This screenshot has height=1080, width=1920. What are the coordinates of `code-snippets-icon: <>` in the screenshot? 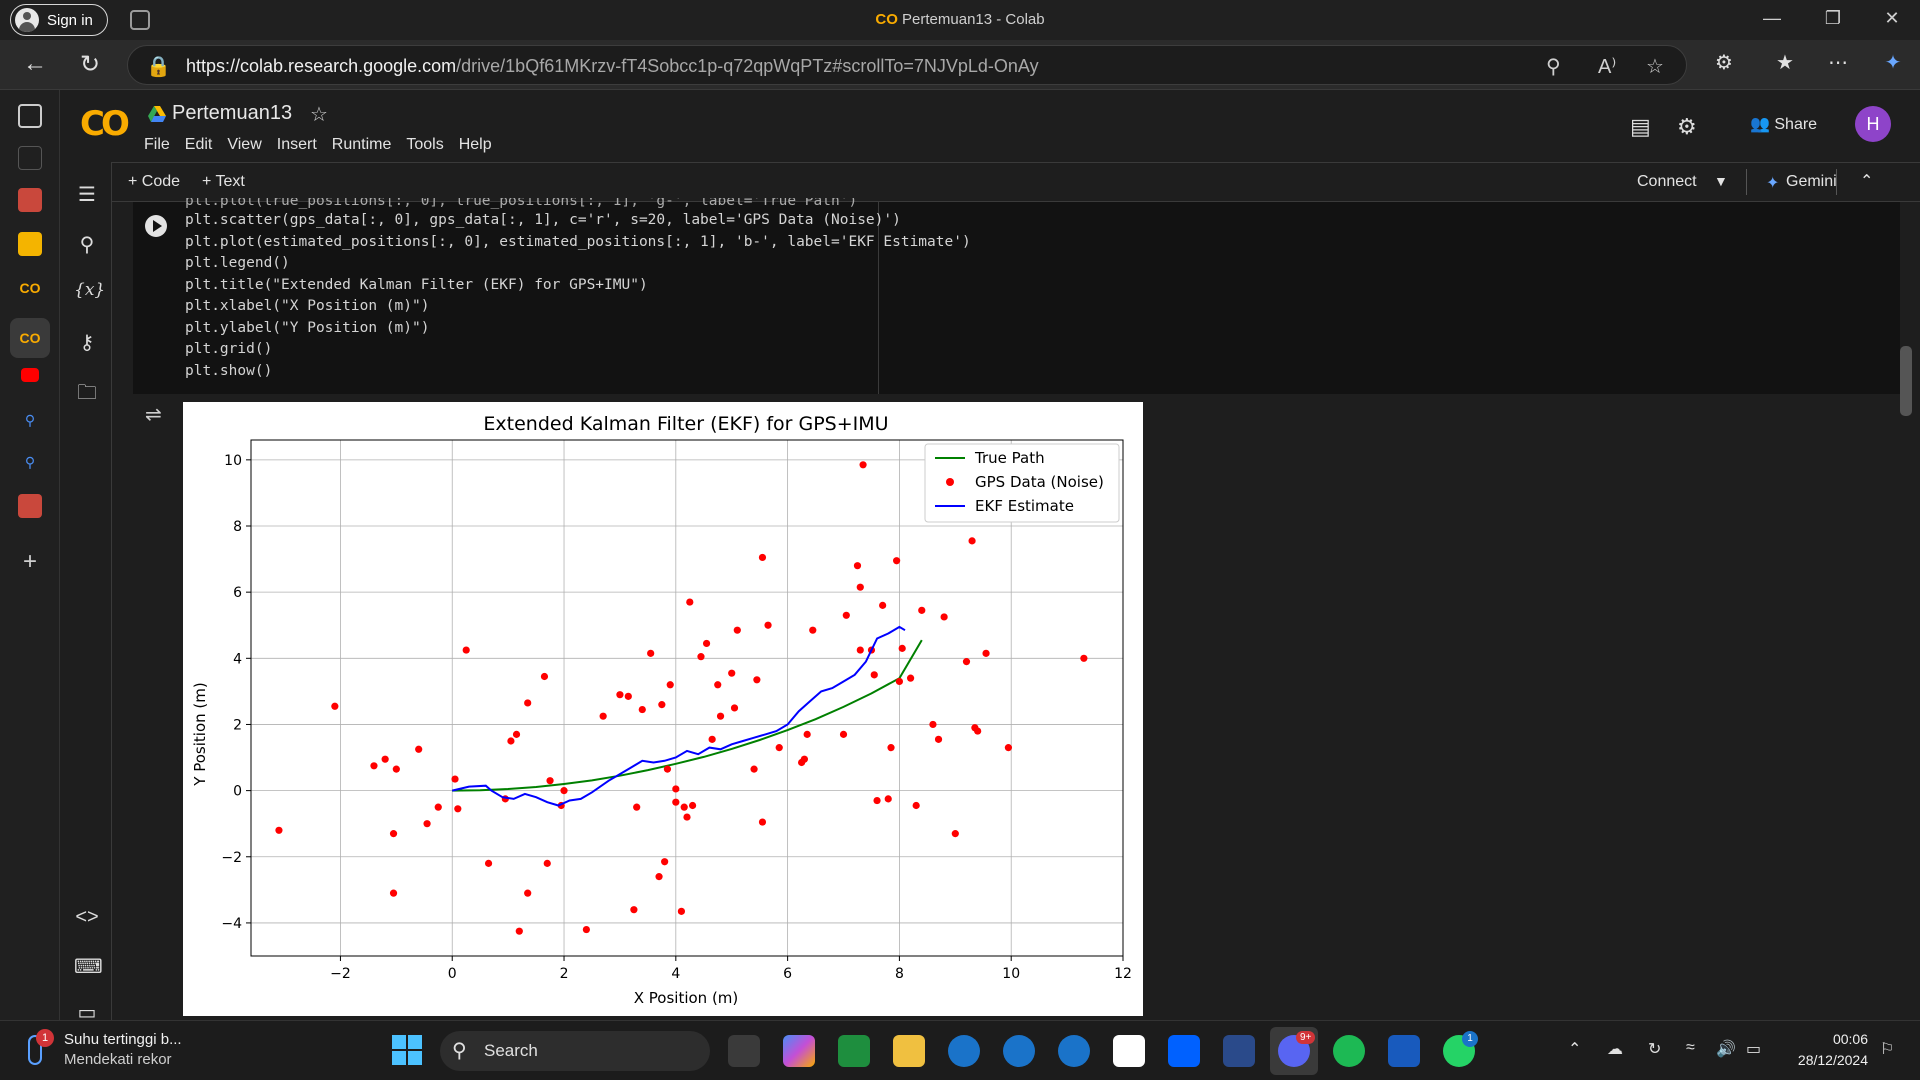 It's located at (87, 917).